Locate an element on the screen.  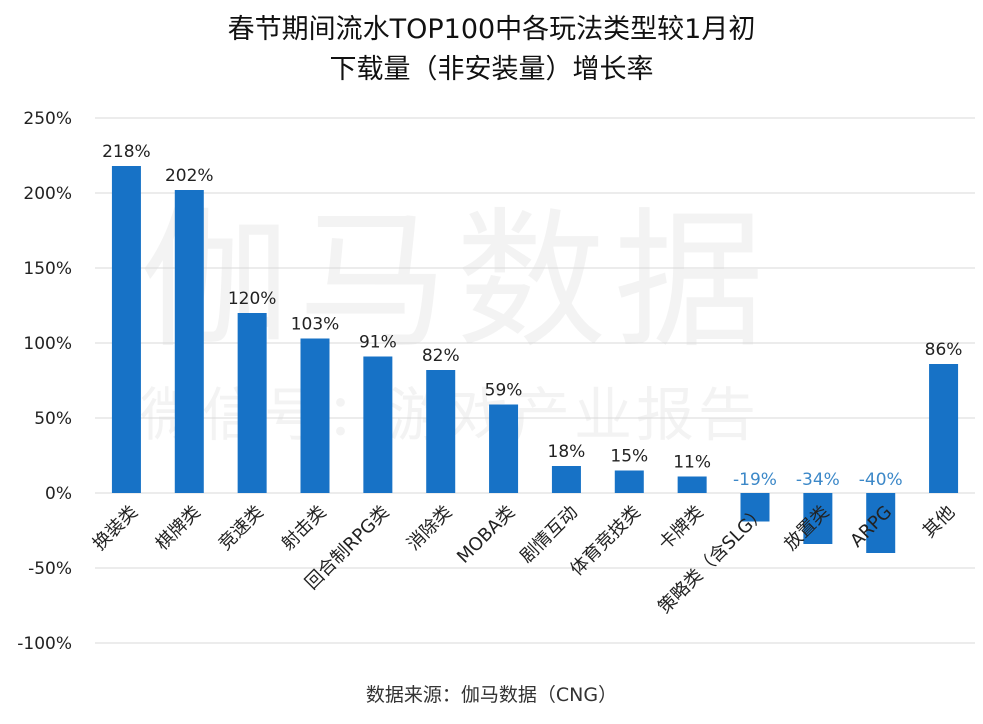
chart-title: 春节期间流水TOP100中各玩法类型较1月初 下载量（非安装量）增长率 is located at coordinates (491, 50).